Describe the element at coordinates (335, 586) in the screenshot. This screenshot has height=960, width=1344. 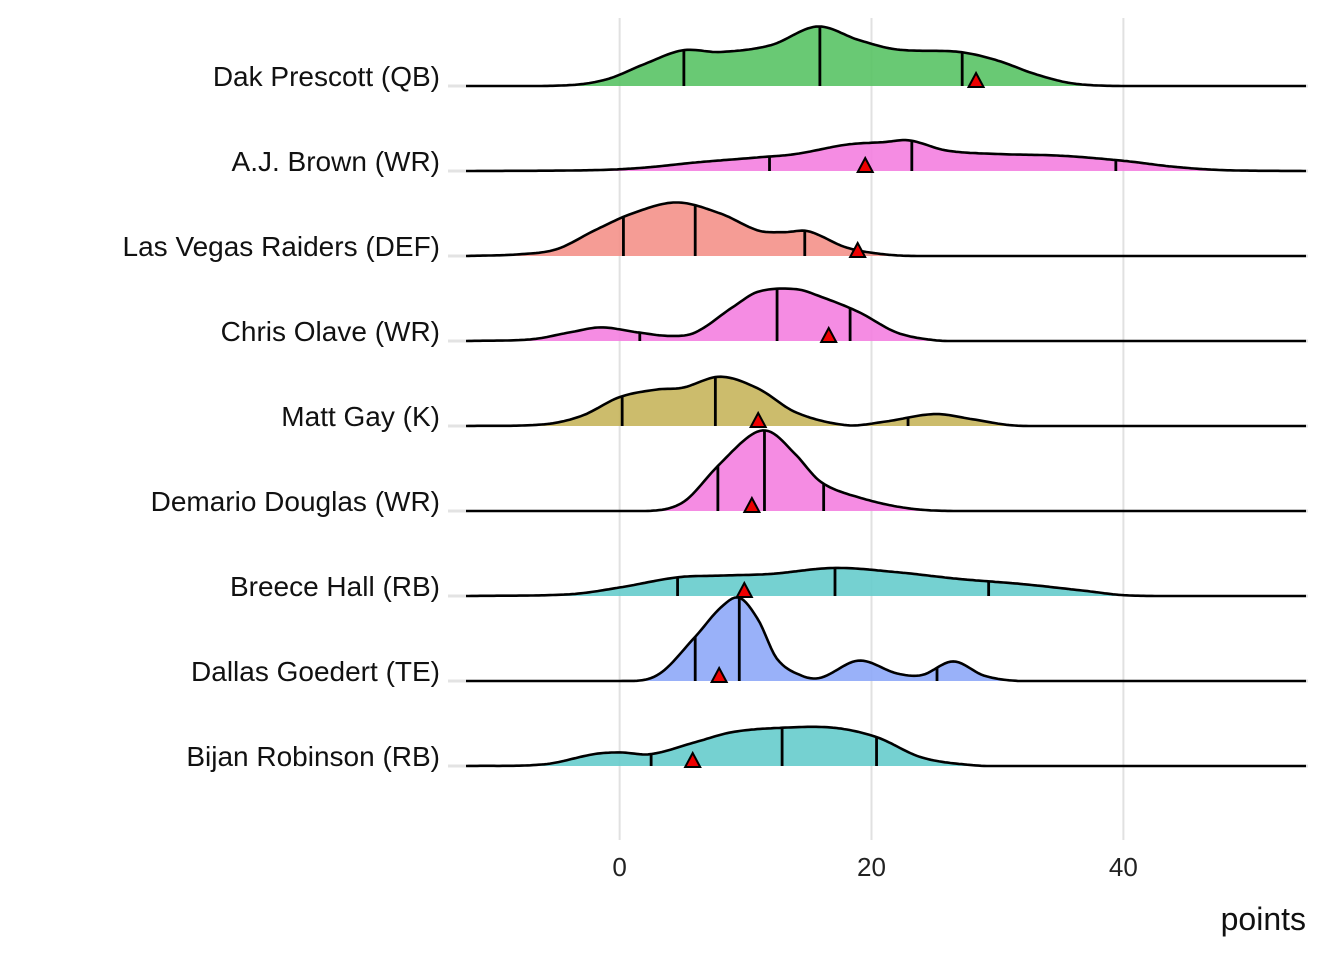
I see `y-axis-label: Breece Hall (RB)` at that location.